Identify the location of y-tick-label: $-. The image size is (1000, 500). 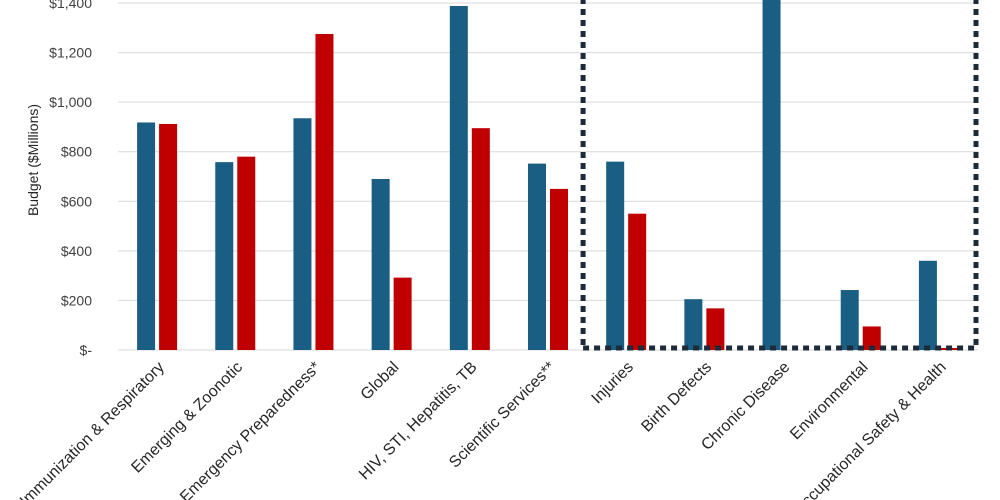
(86, 350).